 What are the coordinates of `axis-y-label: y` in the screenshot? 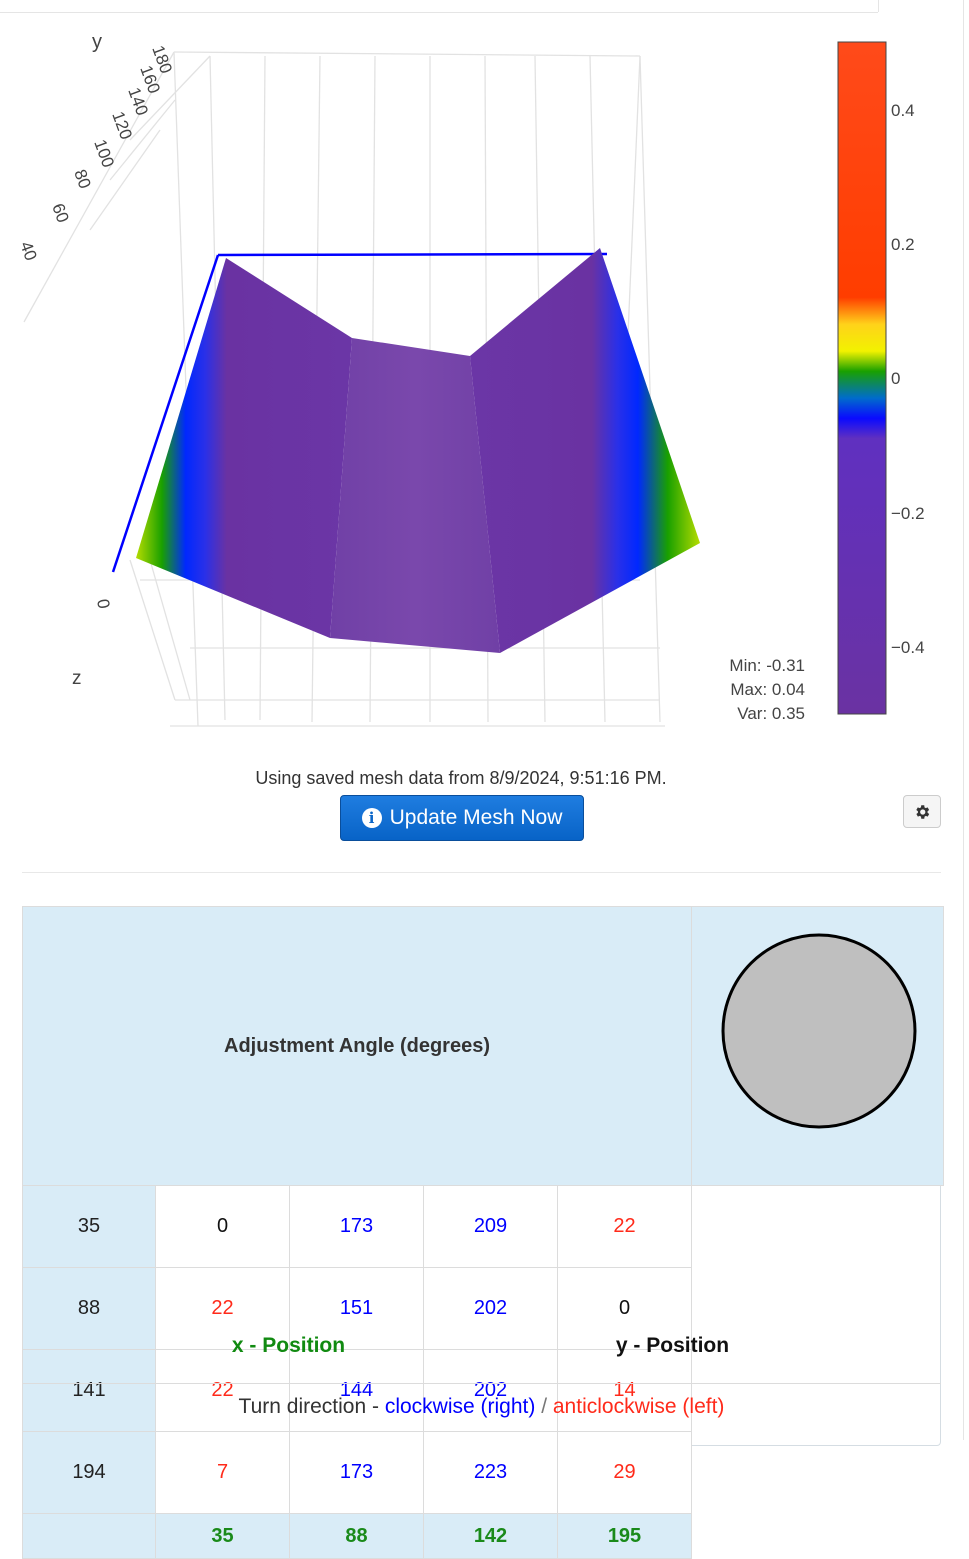 It's located at (97, 42).